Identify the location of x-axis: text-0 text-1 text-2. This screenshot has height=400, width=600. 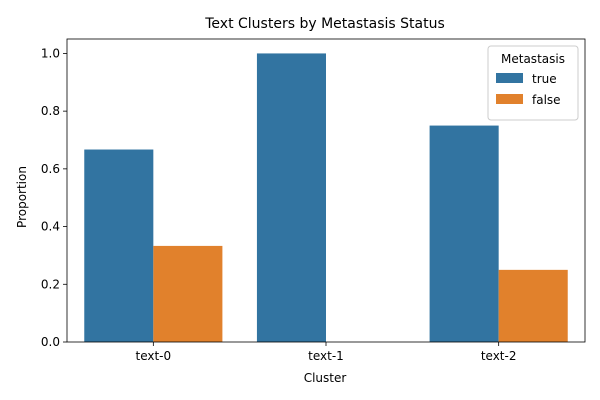
(326, 352).